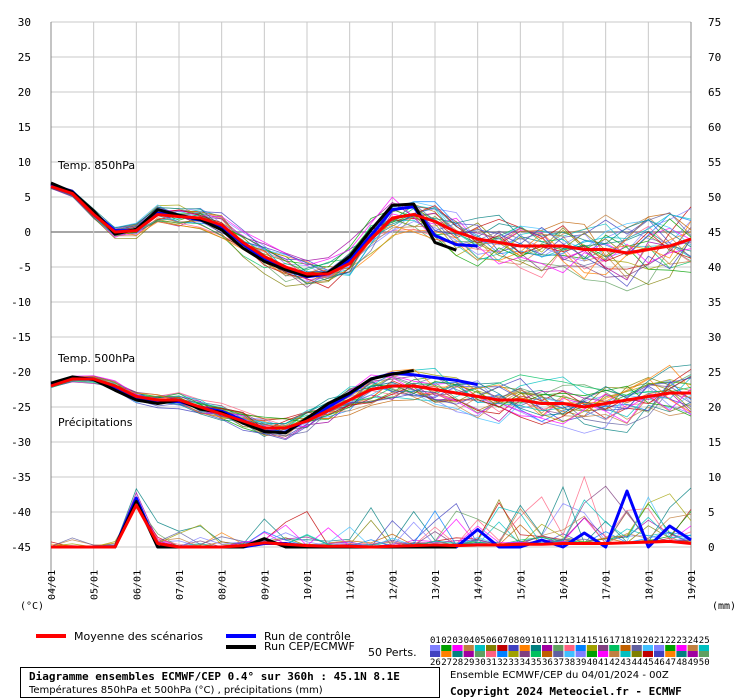 The image size is (740, 700). What do you see at coordinates (24, 267) in the screenshot?
I see `left-tick-label: -5` at bounding box center [24, 267].